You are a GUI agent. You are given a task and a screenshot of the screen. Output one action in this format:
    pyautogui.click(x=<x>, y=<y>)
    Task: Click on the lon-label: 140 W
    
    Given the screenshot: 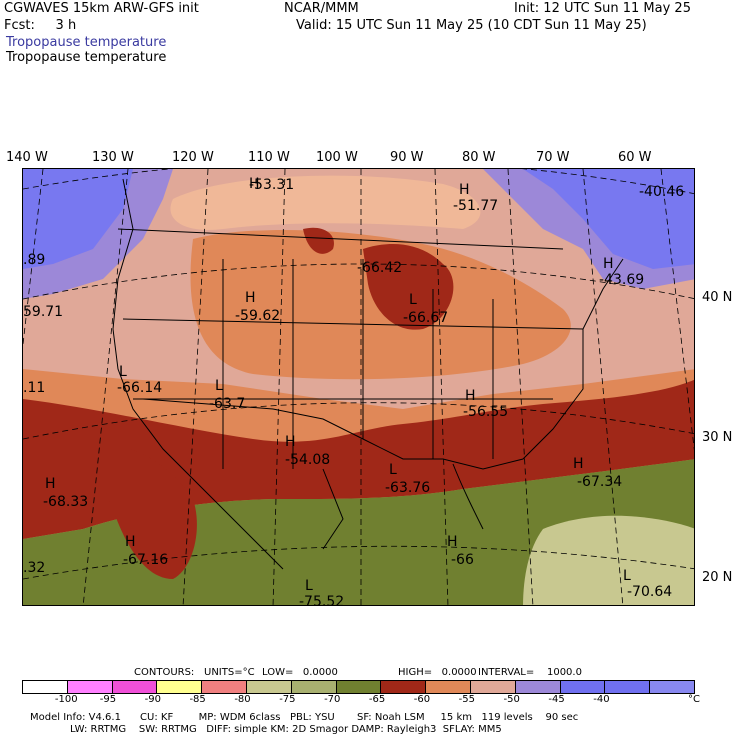 What is the action you would take?
    pyautogui.click(x=27, y=157)
    